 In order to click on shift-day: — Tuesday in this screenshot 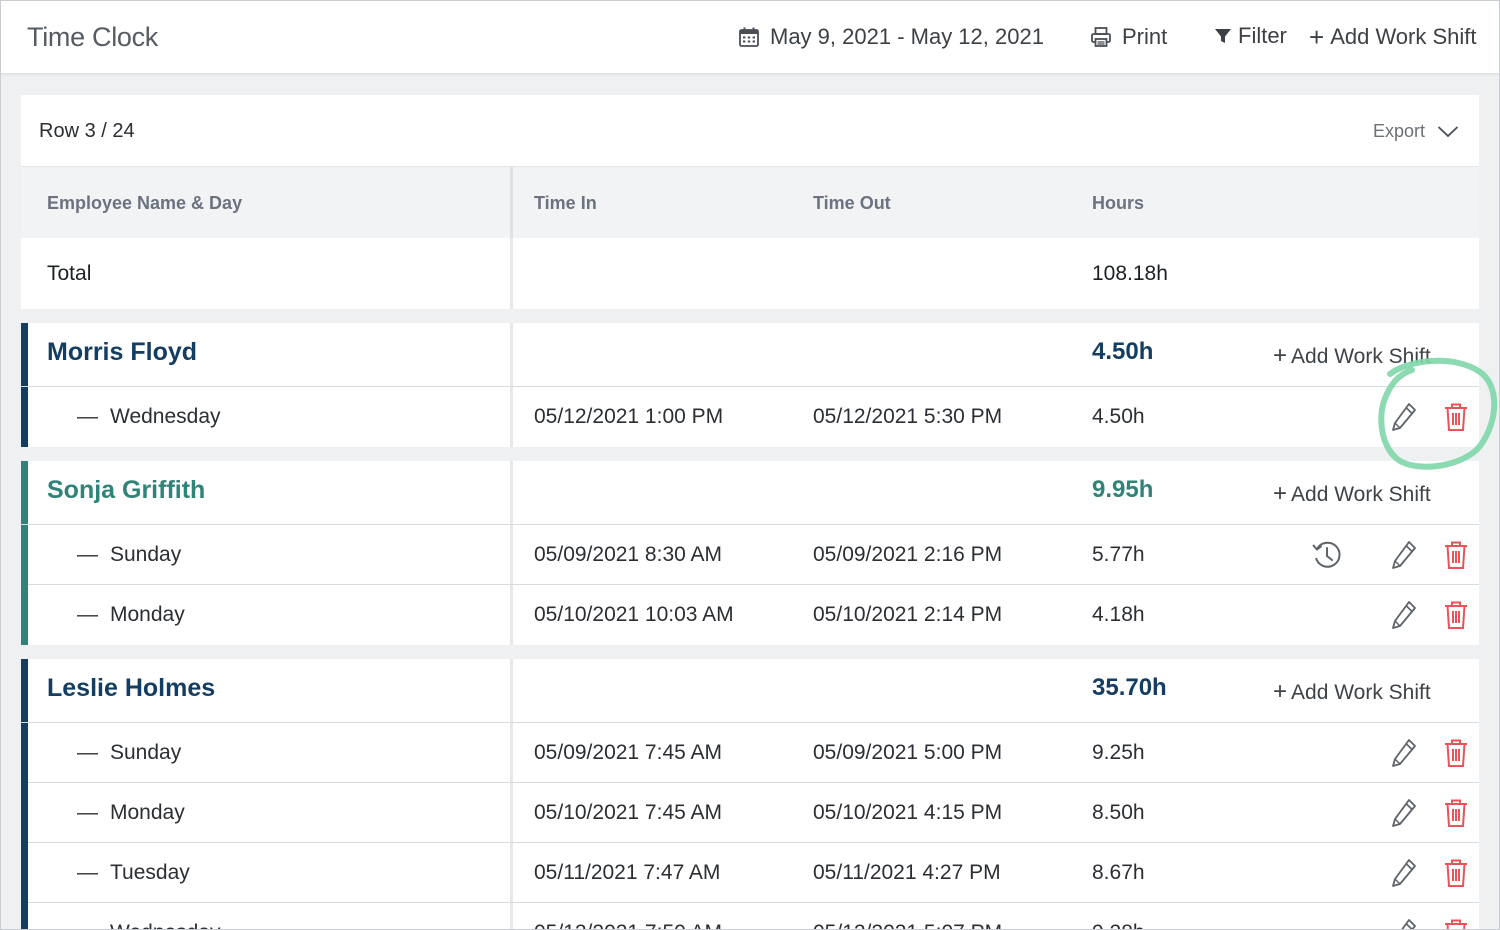, I will do `click(133, 873)`.